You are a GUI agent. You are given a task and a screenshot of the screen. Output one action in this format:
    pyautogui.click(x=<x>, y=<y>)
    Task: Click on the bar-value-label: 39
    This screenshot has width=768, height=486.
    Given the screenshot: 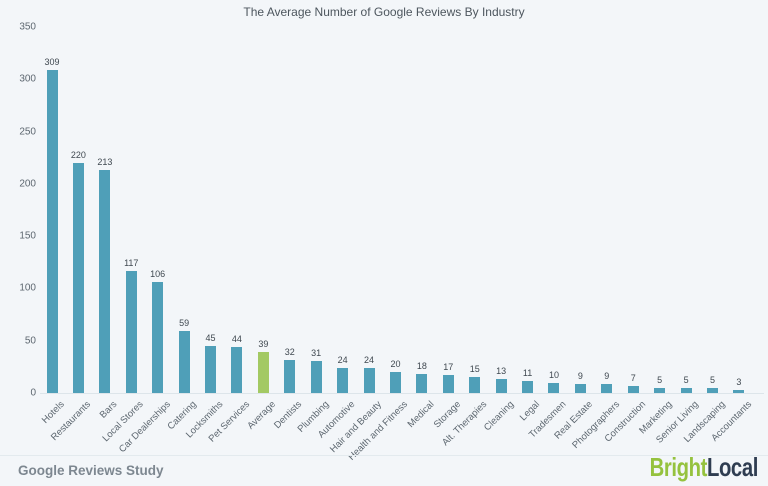 What is the action you would take?
    pyautogui.click(x=263, y=344)
    